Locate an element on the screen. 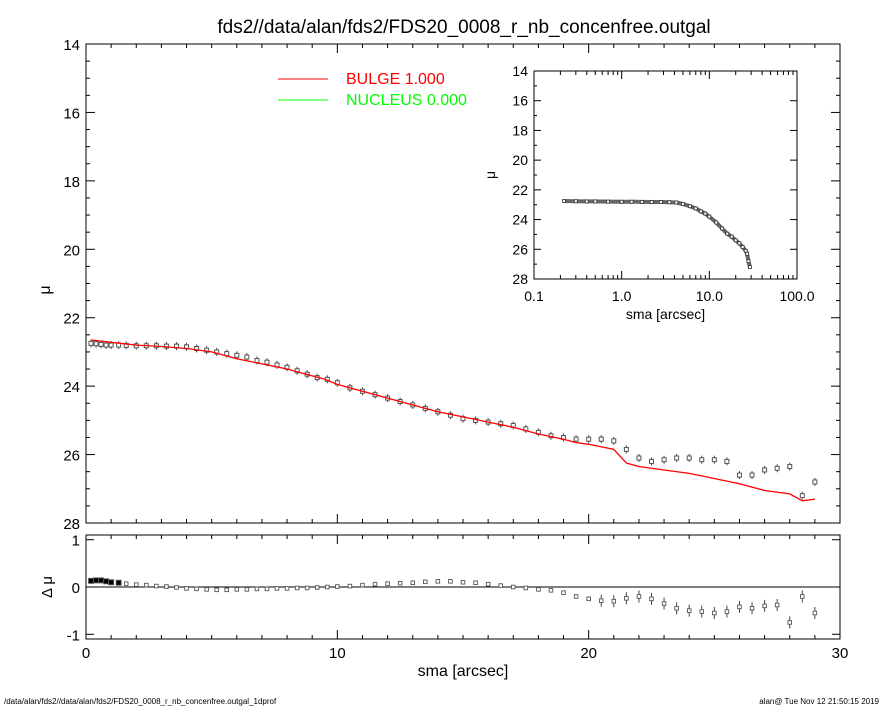 This screenshot has width=885, height=708. inset-y-tick-label: 24 is located at coordinates (520, 220).